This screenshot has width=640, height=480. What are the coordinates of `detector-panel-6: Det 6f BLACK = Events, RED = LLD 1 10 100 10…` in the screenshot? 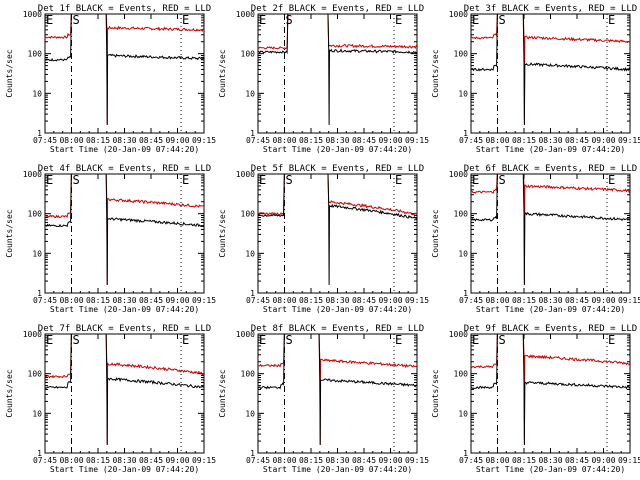 It's located at (535, 239).